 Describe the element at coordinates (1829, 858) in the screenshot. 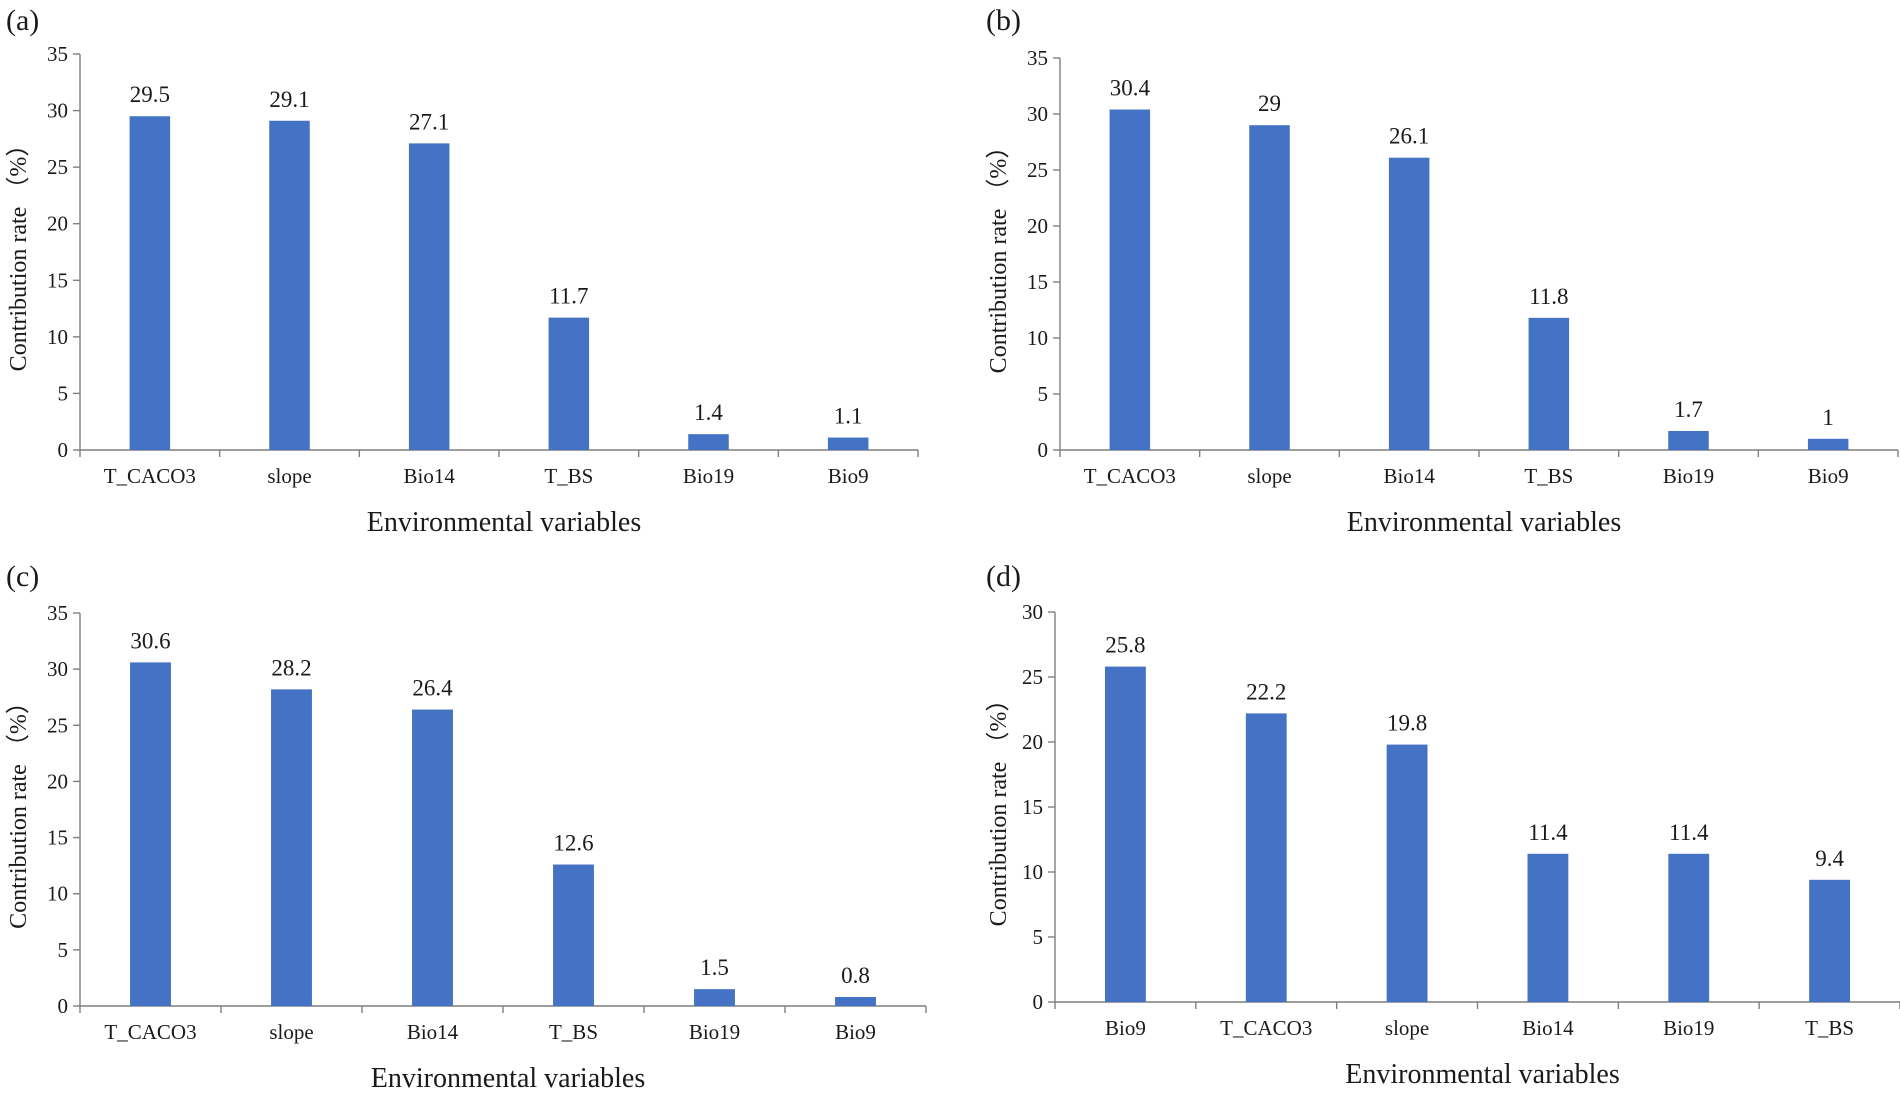

I see `data-label: 9.4` at that location.